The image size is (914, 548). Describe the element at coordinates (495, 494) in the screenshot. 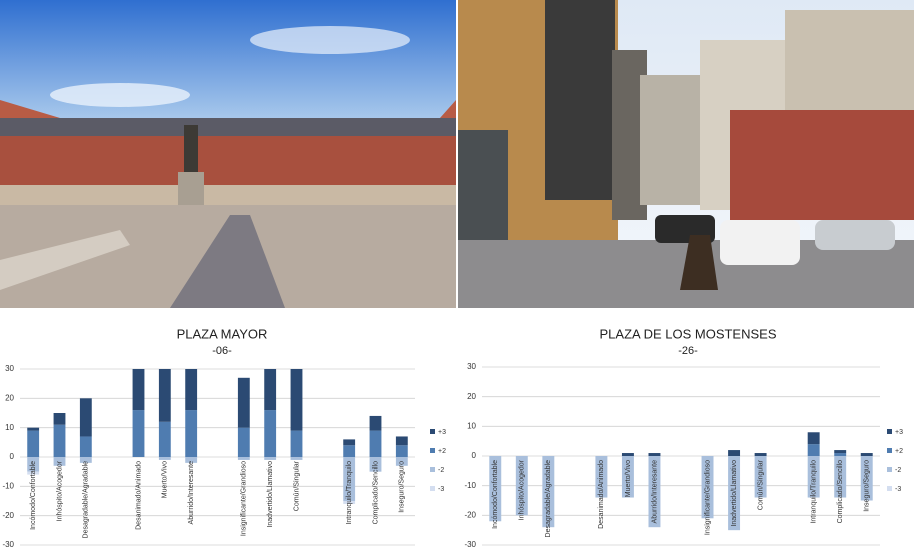

I see `x-tick-label: Incómodo/Confortable` at that location.